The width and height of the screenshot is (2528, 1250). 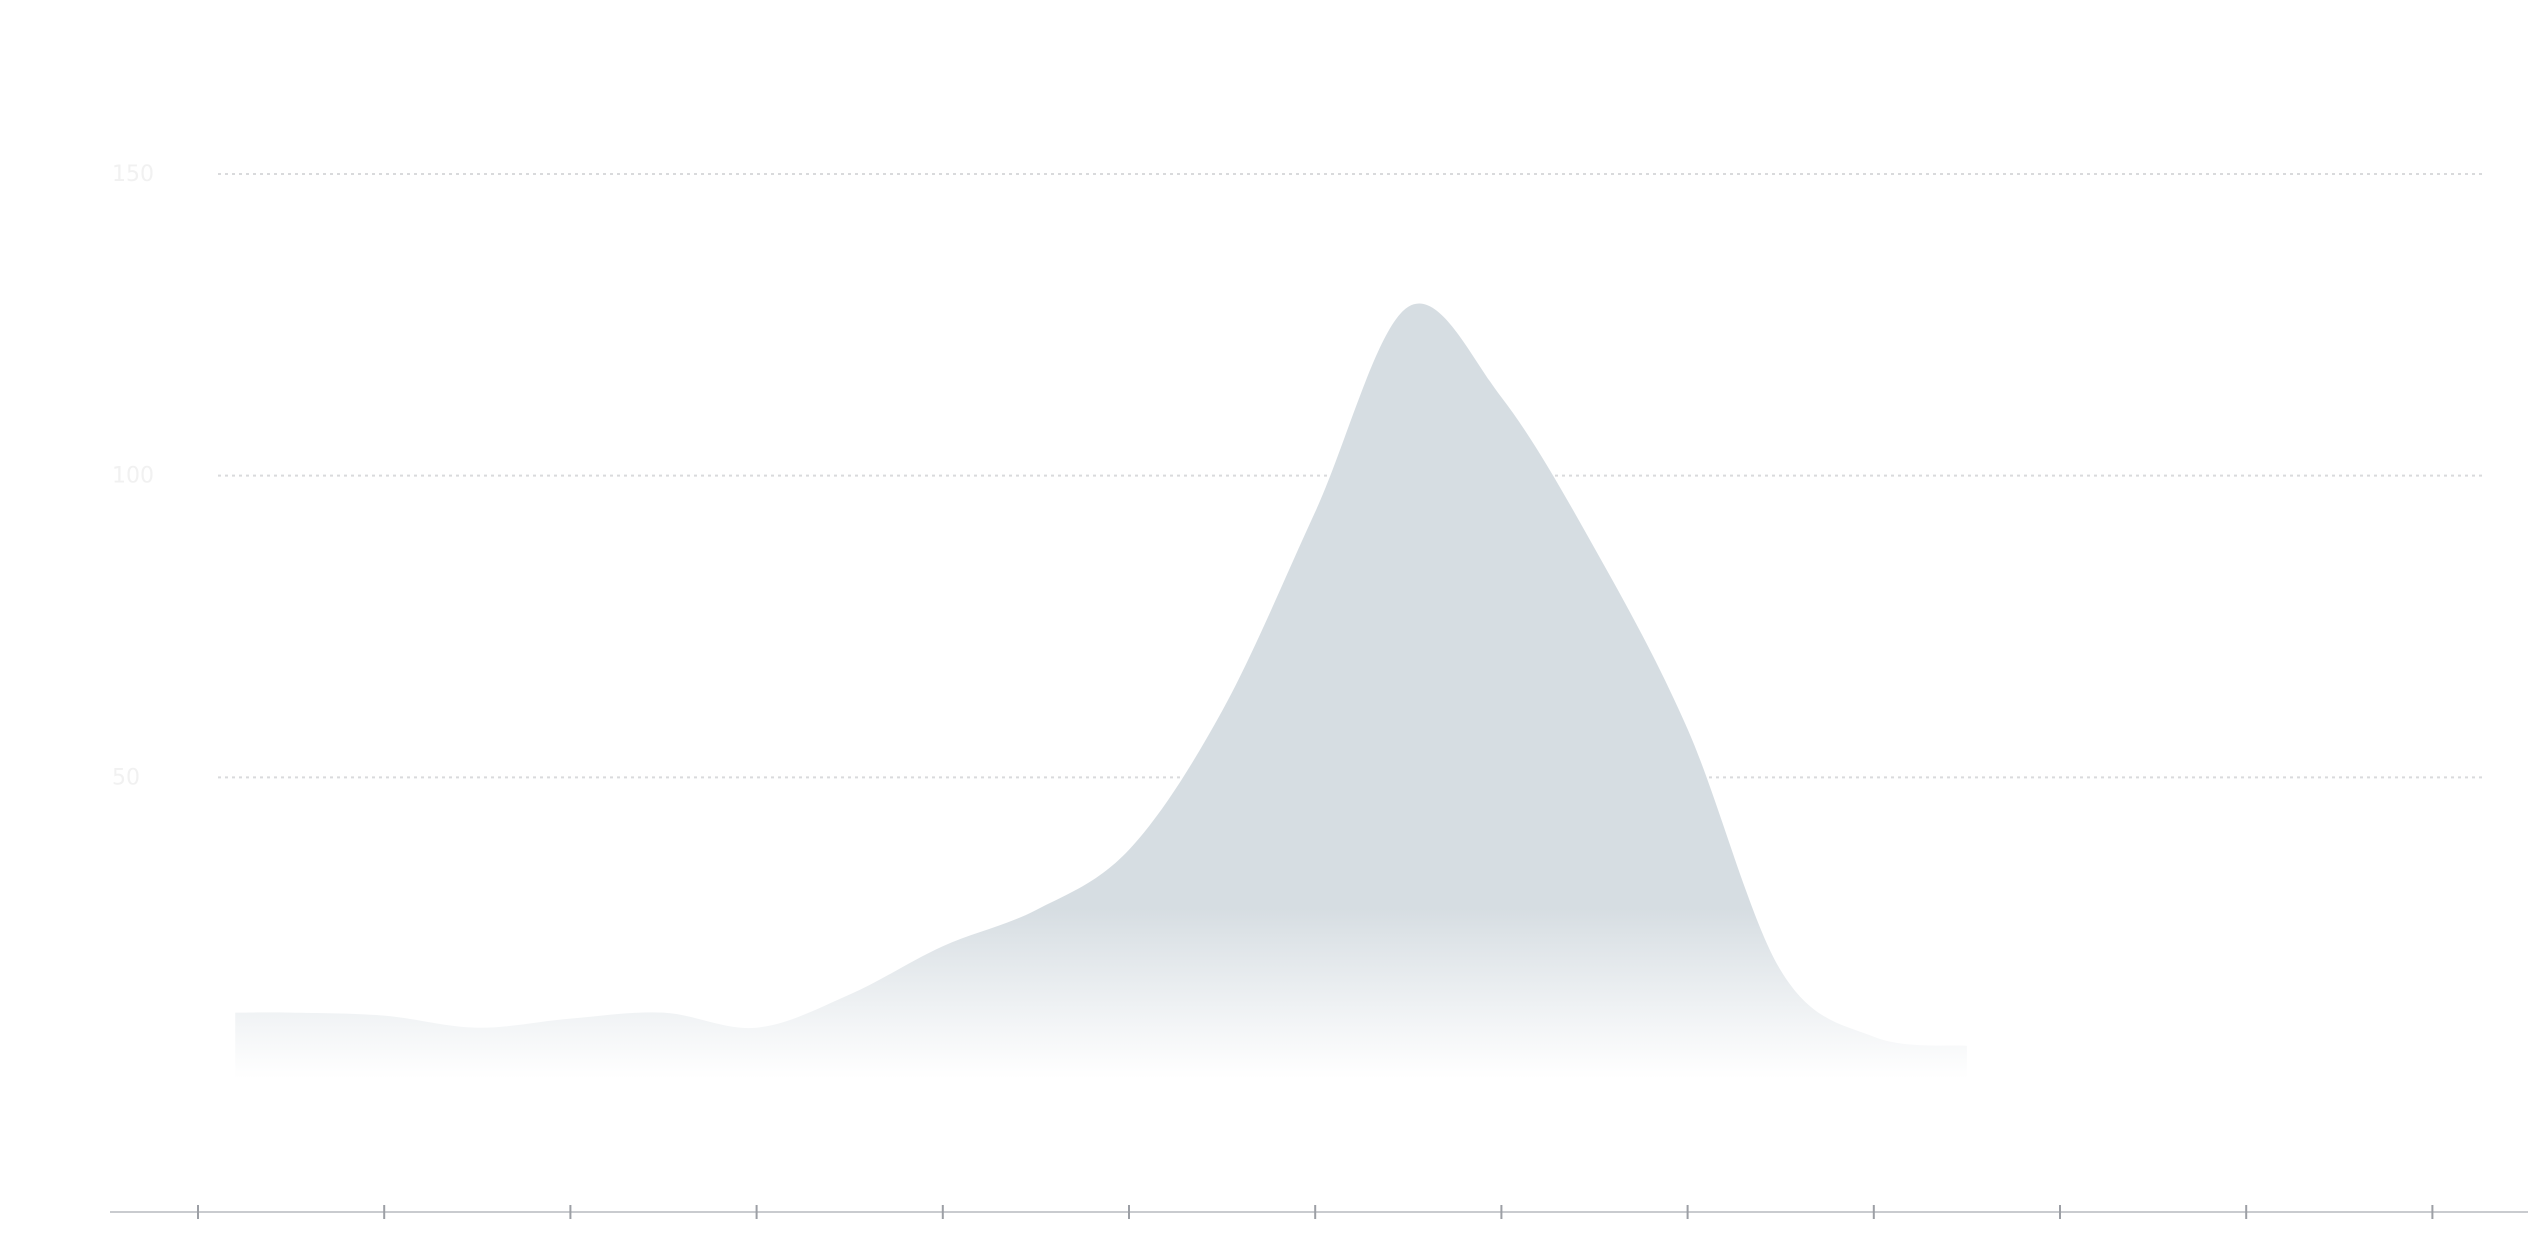 I want to click on y-axis-labels: 50 100 150, so click(x=133, y=476).